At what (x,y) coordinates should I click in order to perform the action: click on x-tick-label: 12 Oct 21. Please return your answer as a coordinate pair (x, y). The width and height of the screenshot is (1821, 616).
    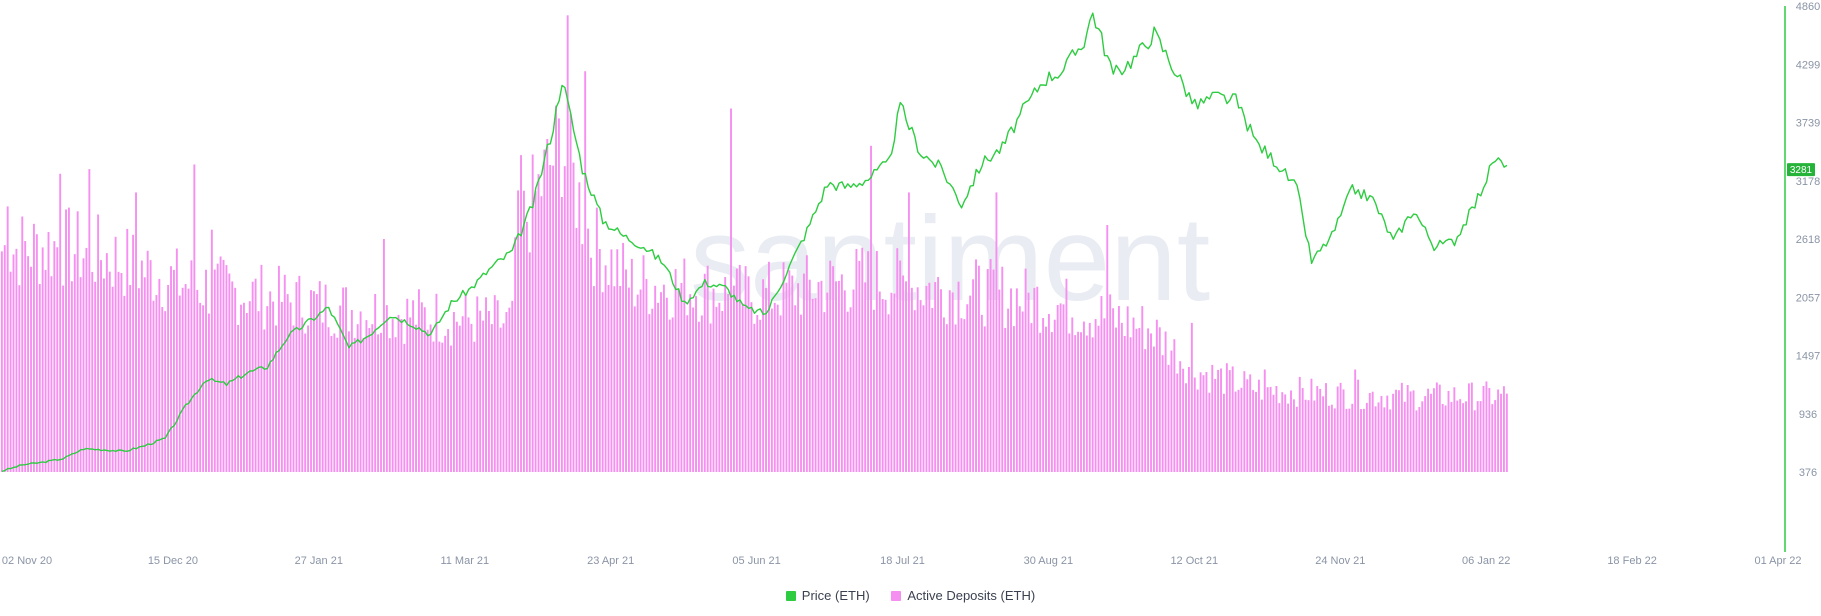
    Looking at the image, I should click on (1194, 561).